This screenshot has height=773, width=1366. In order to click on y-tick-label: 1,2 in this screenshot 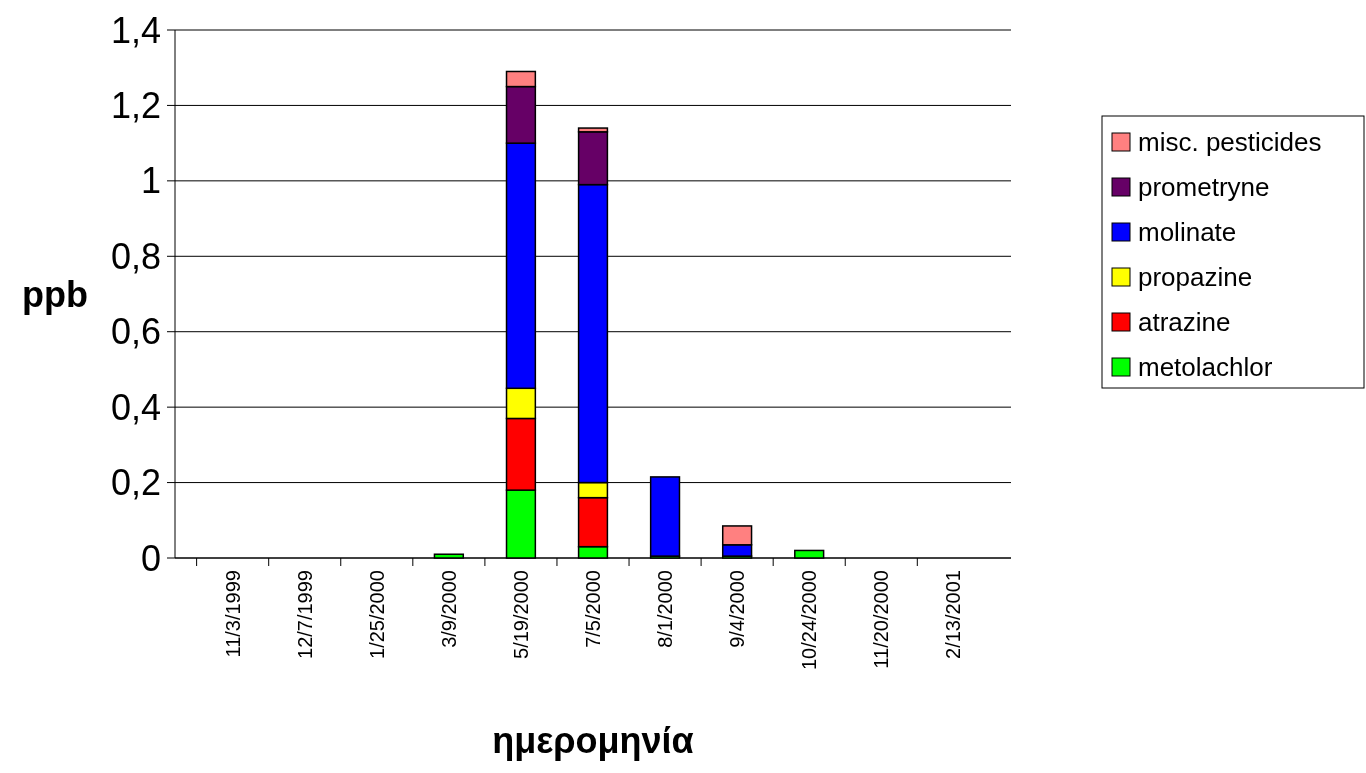, I will do `click(135, 106)`.